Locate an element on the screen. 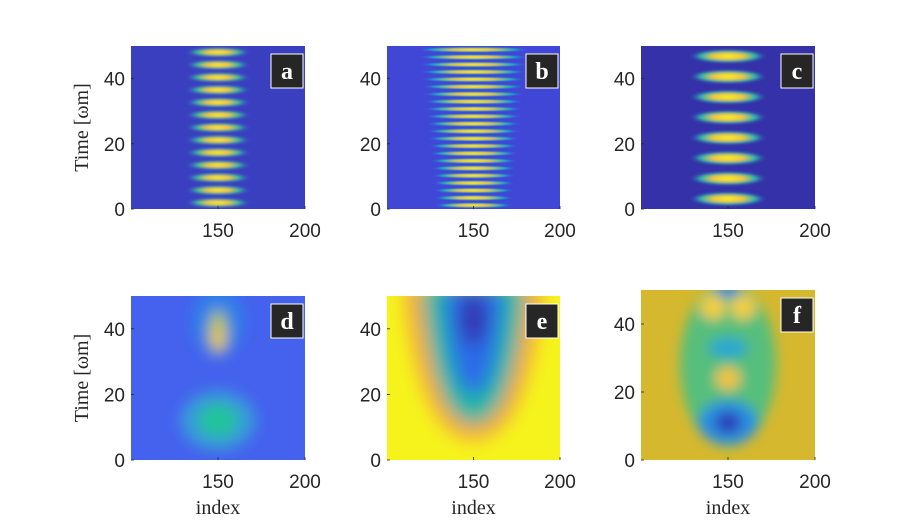 Image resolution: width=910 pixels, height=528 pixels. panel-a: 0 20 40 150 200 Time [ωm] a is located at coordinates (196, 144).